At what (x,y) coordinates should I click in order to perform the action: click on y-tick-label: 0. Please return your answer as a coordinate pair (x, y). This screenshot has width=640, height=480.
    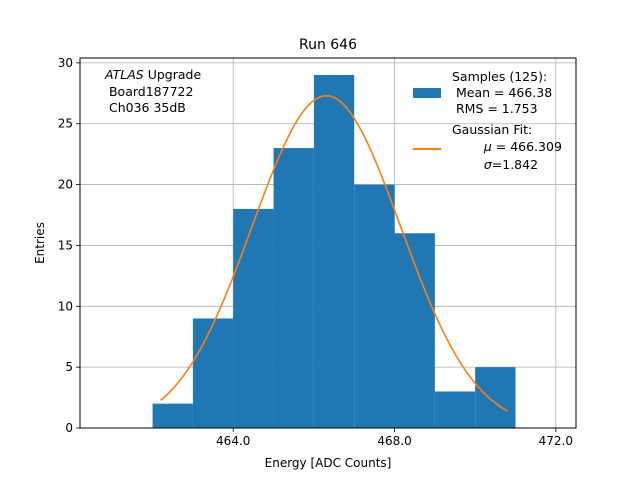
    Looking at the image, I should click on (69, 428).